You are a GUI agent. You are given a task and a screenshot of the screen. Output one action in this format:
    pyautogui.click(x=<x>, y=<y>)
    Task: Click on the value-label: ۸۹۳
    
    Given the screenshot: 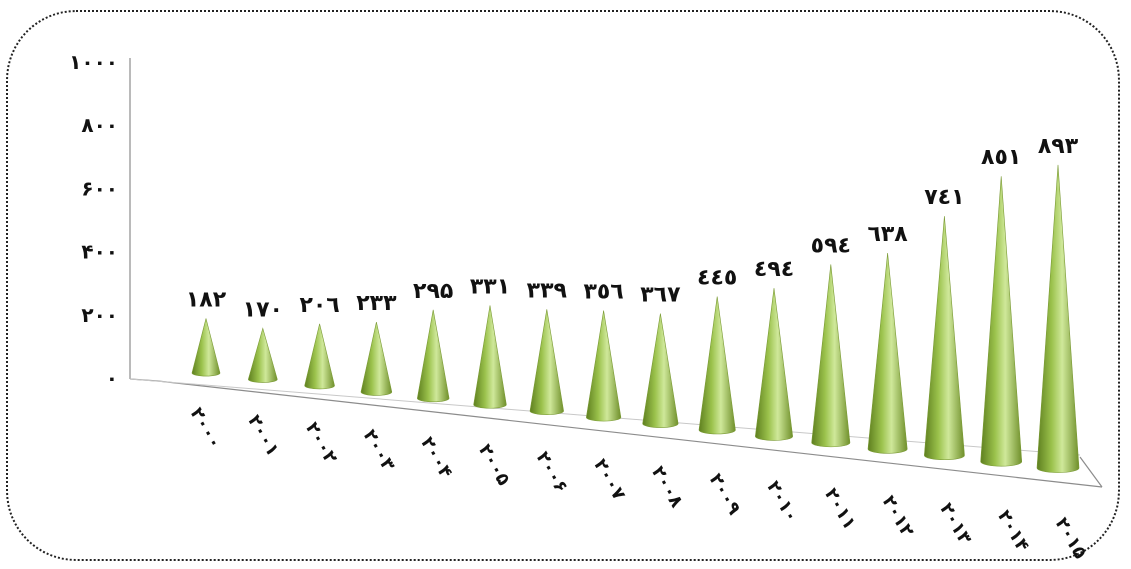 What is the action you would take?
    pyautogui.click(x=1058, y=146)
    